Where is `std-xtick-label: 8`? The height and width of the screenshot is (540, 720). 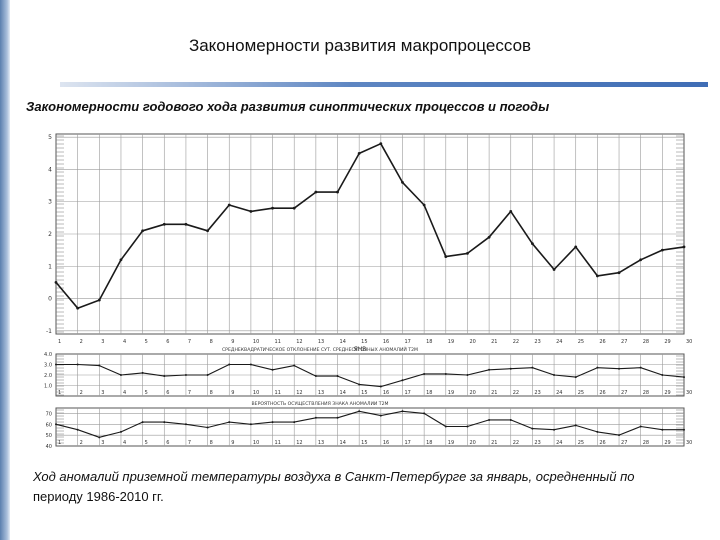 std-xtick-label: 8 is located at coordinates (211, 393).